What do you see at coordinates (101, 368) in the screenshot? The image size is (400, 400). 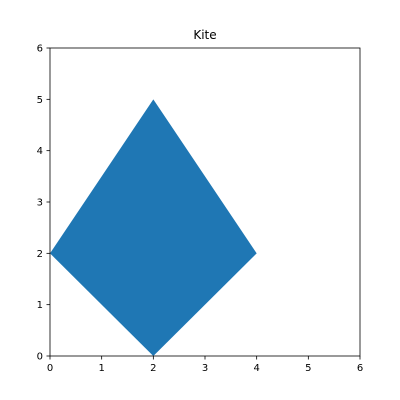 I see `x-tick-label: 1` at bounding box center [101, 368].